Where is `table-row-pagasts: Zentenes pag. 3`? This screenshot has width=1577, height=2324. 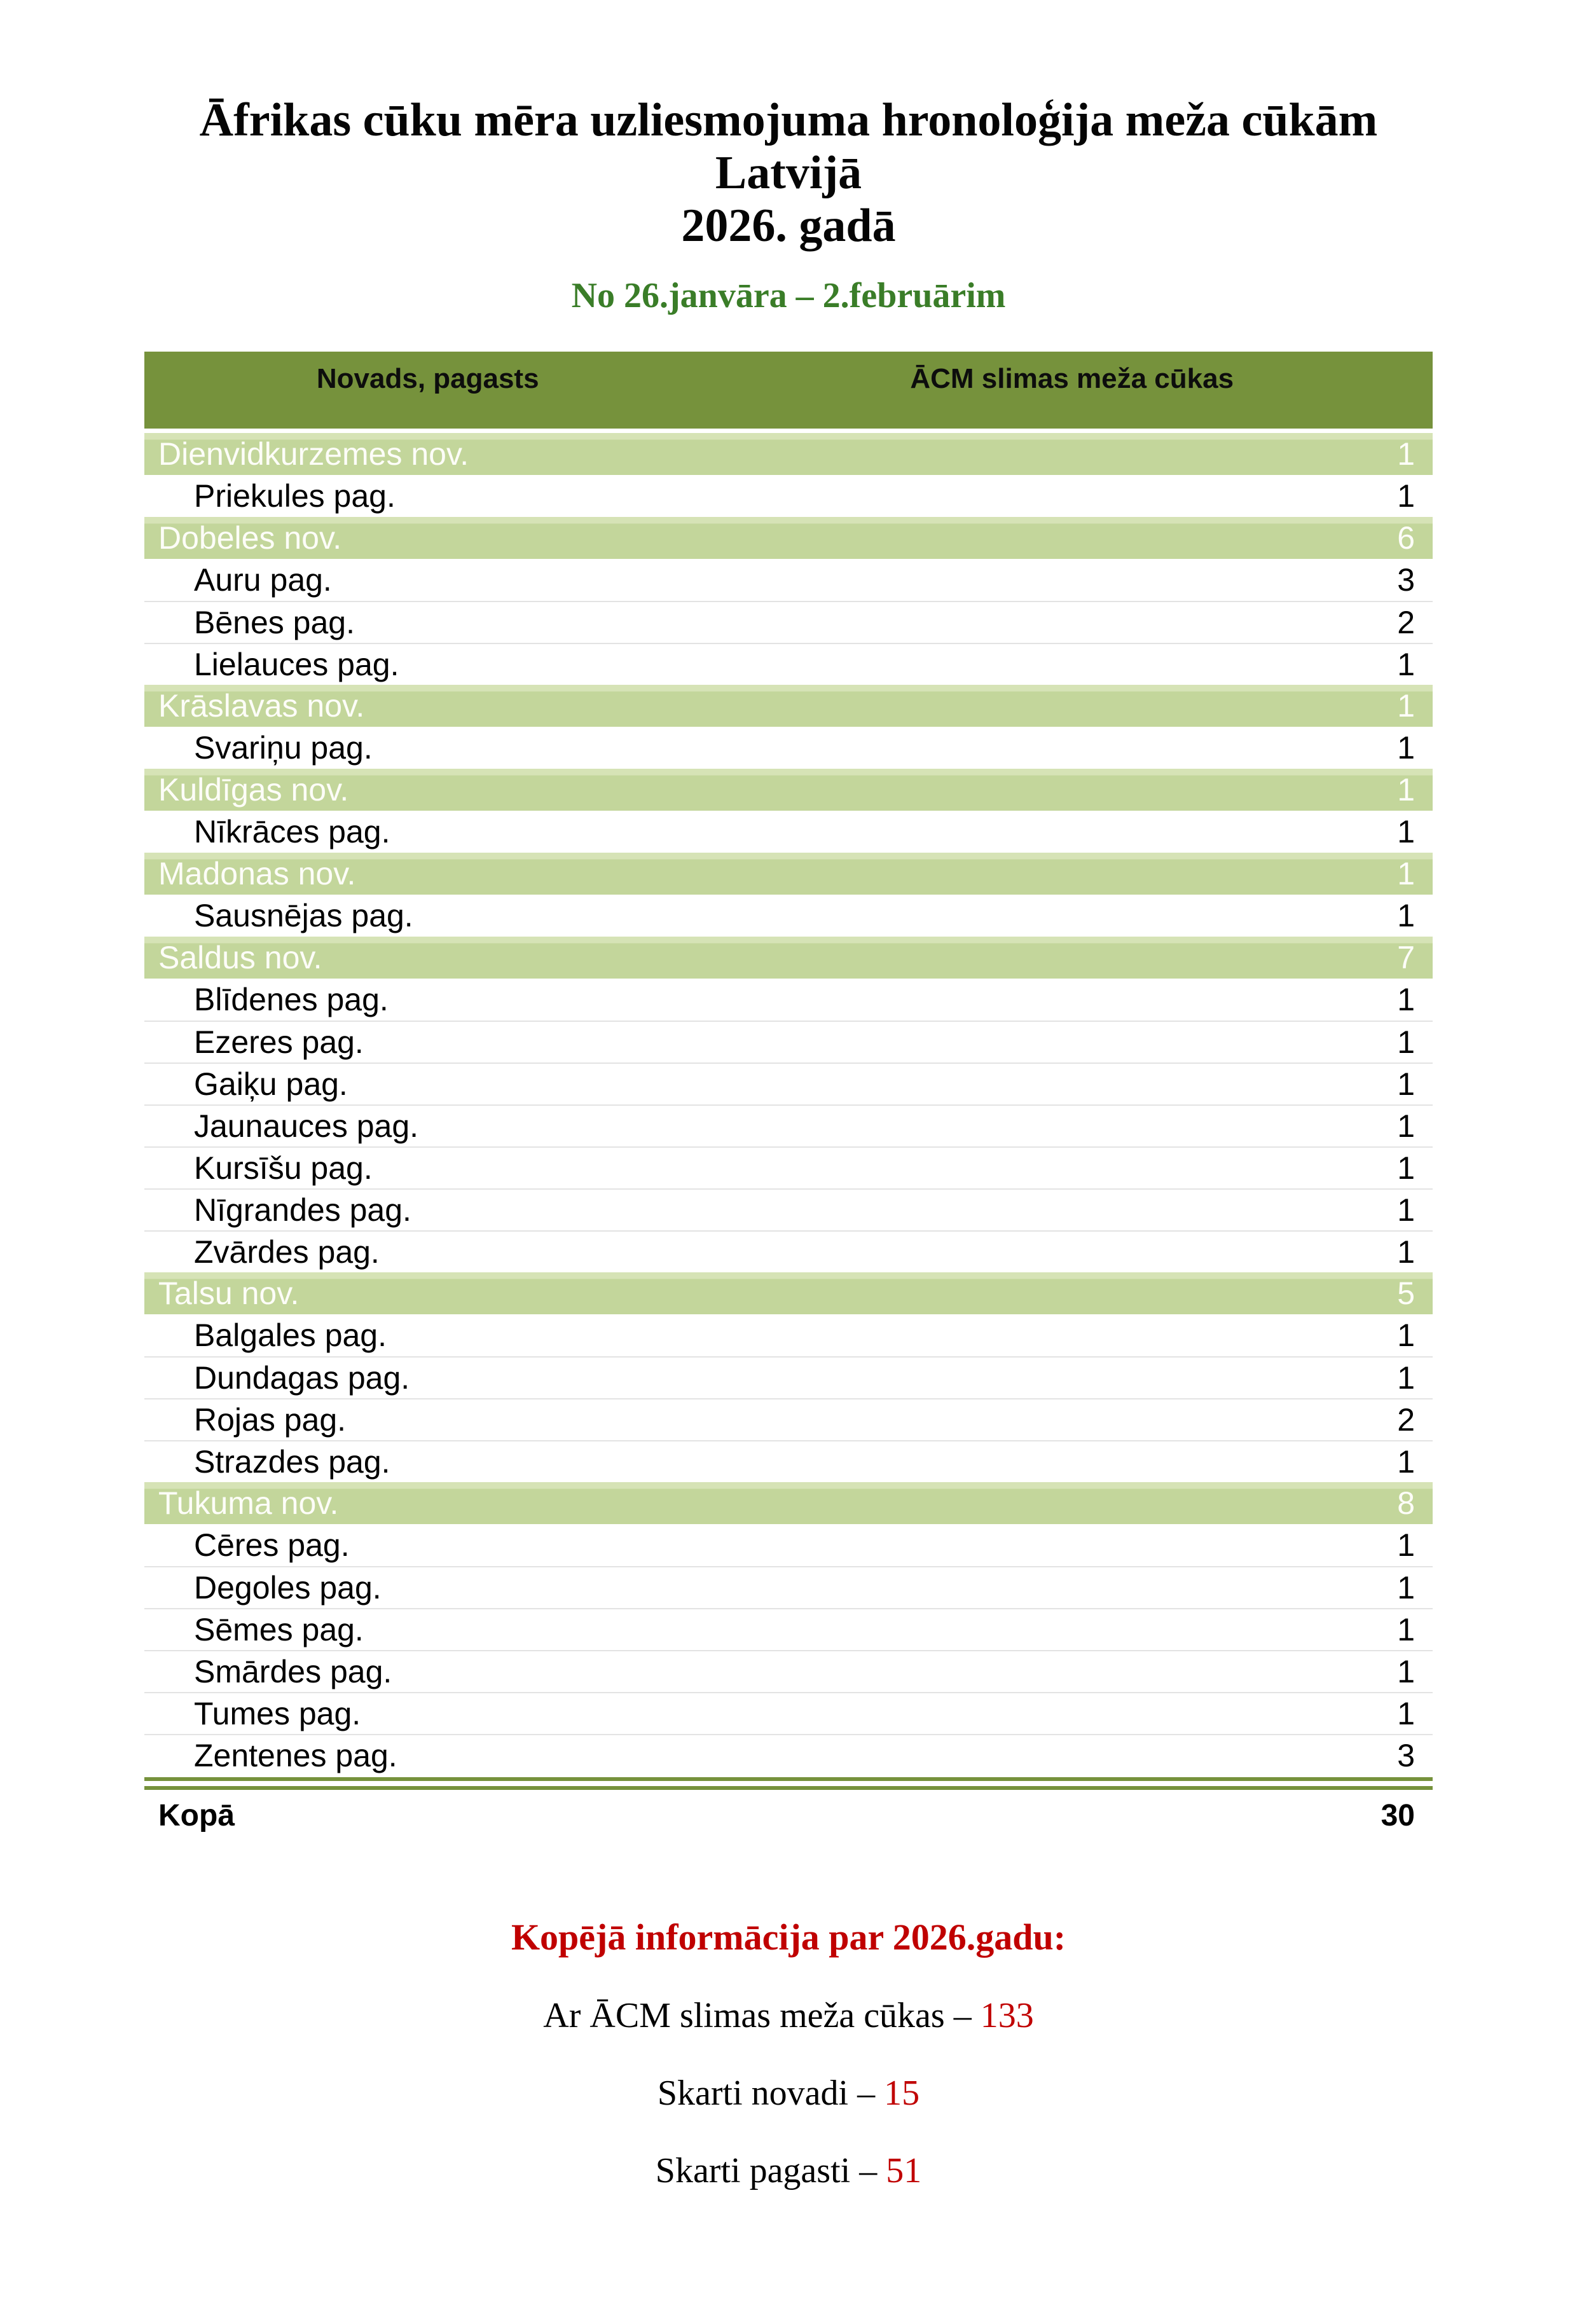 table-row-pagasts: Zentenes pag. 3 is located at coordinates (788, 1754).